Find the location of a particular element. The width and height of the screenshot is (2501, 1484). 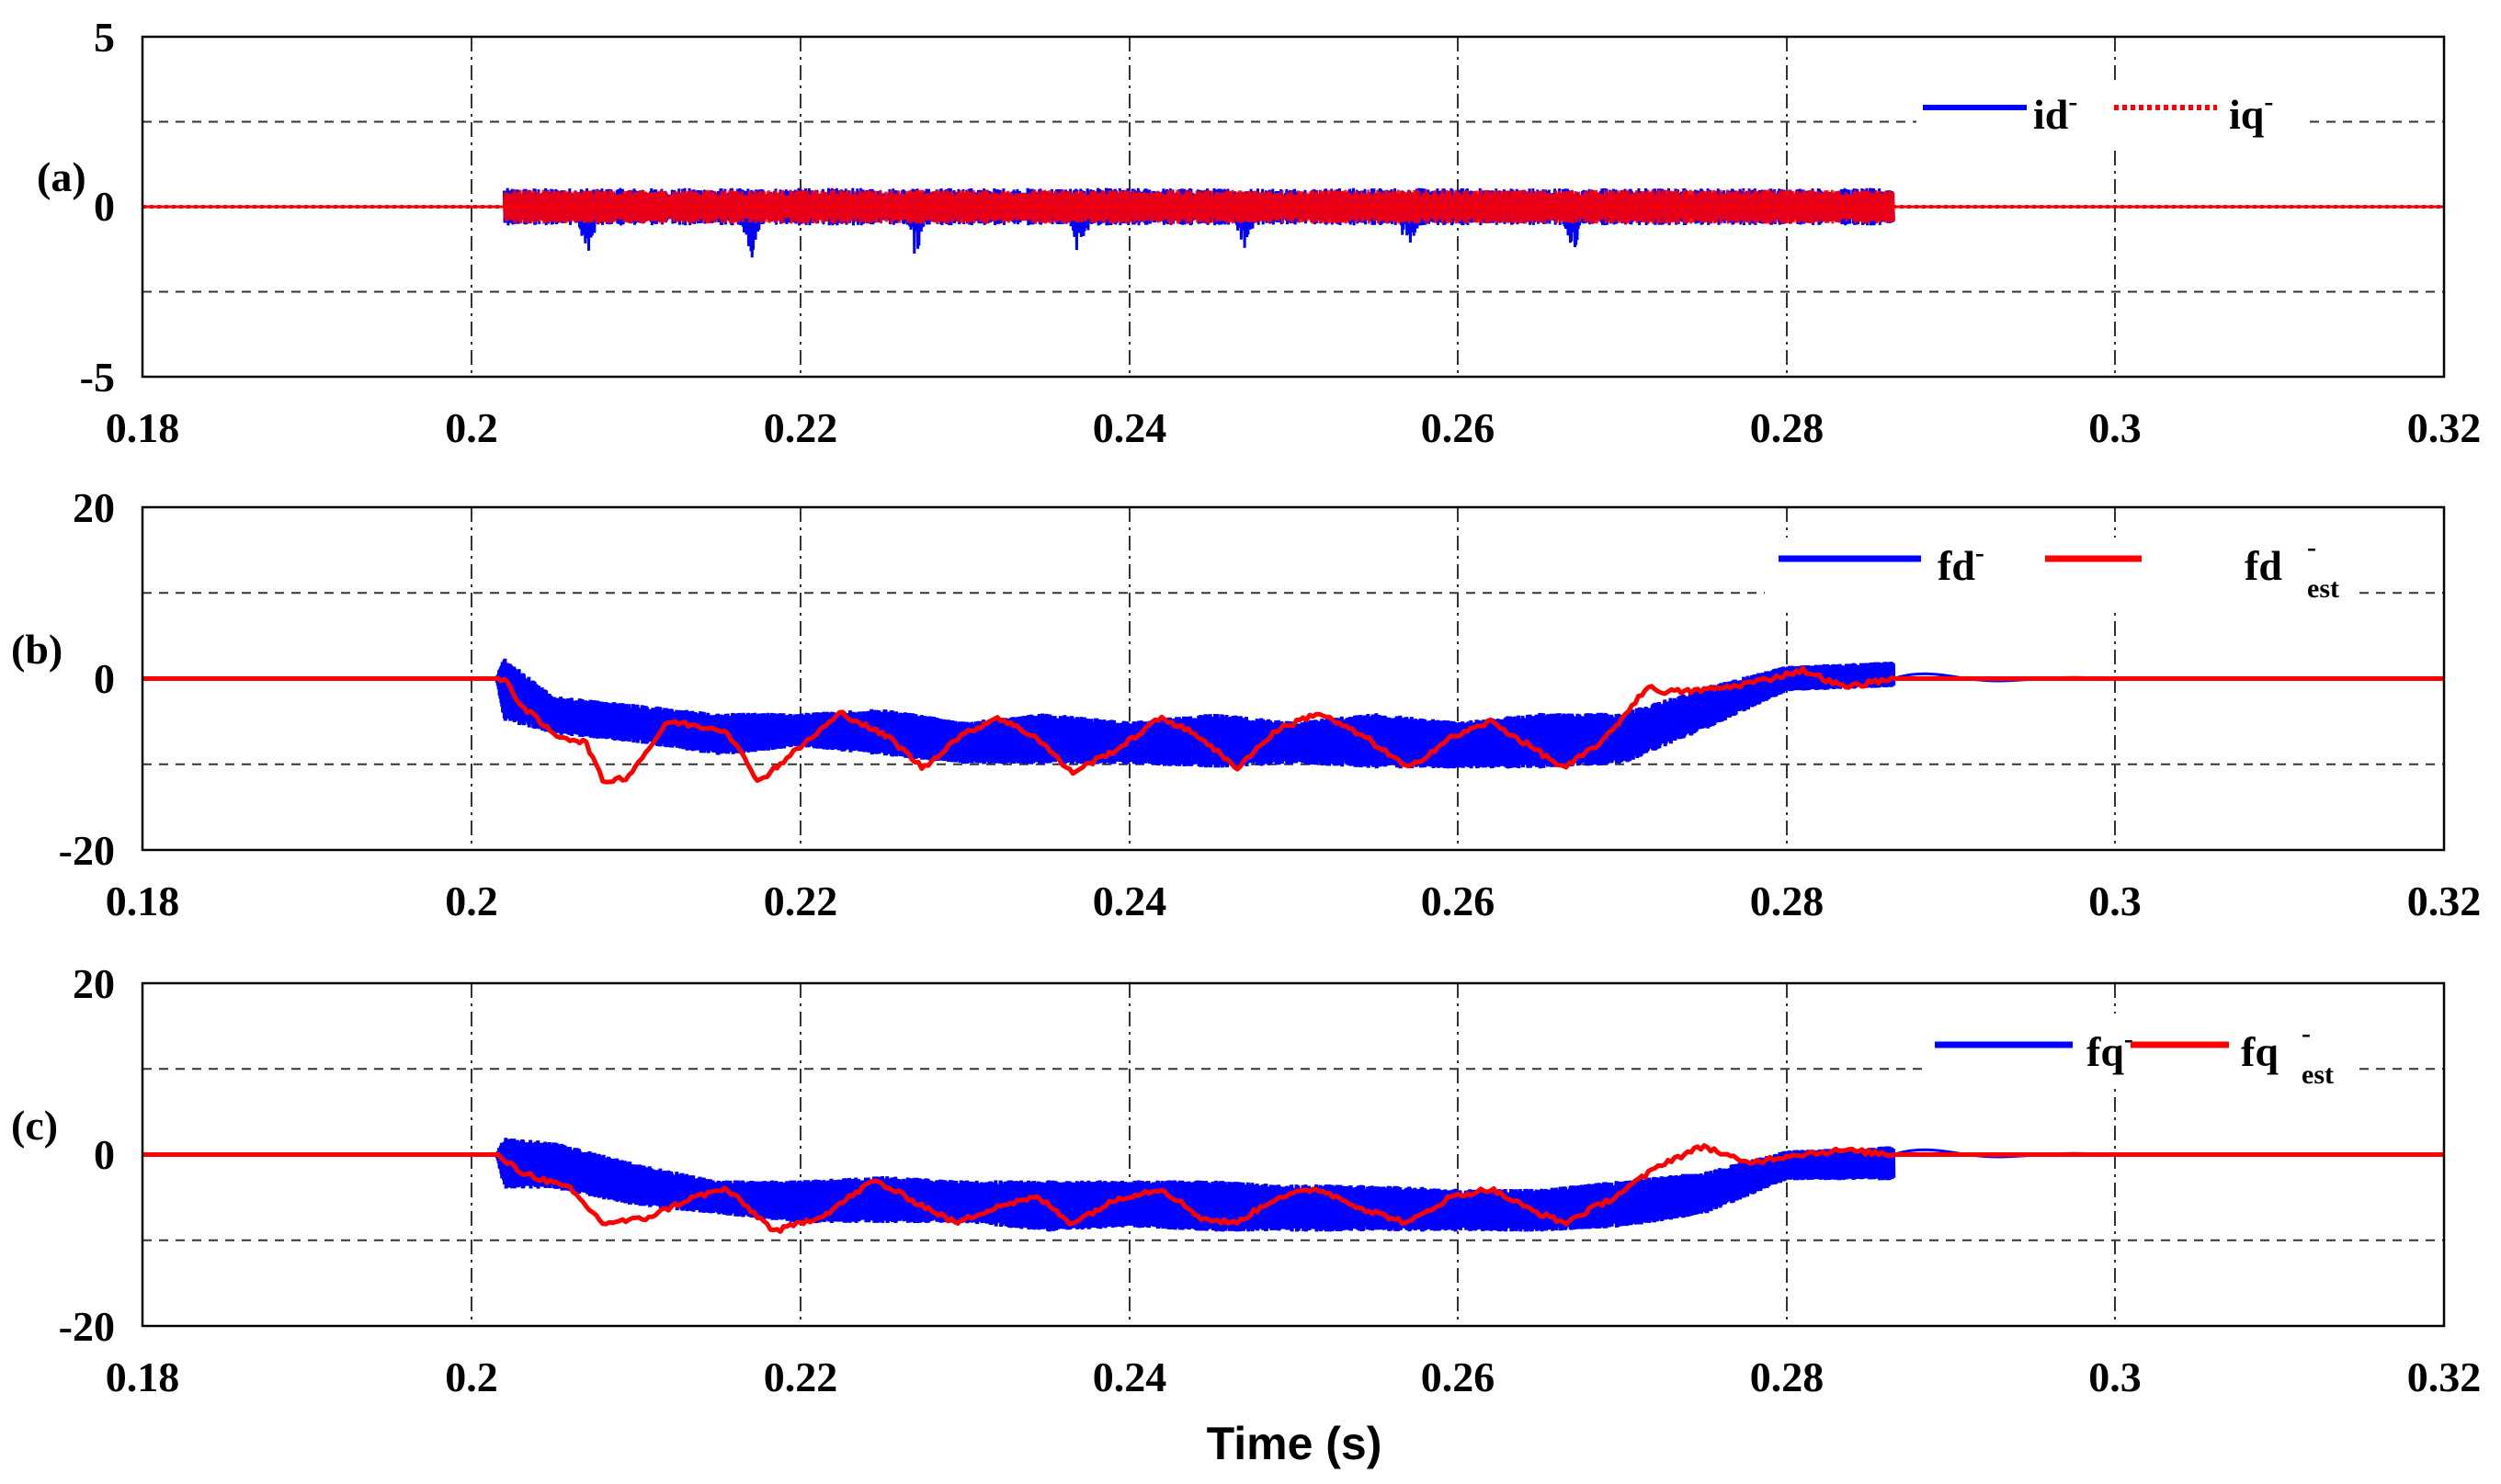

legend-c-fq-sup: - is located at coordinates (2128, 1039).